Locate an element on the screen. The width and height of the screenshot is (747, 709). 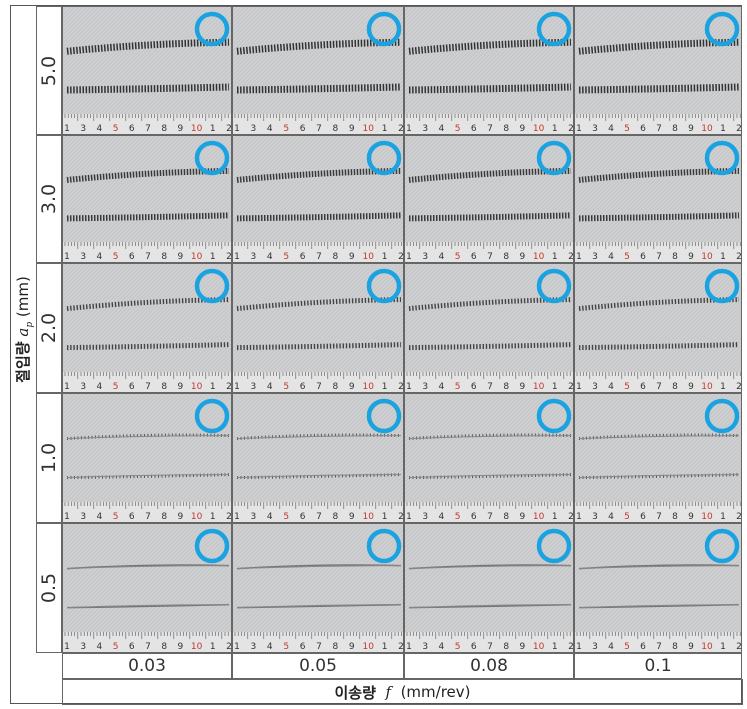
row-label-text: 2.0 is located at coordinates (49, 328).